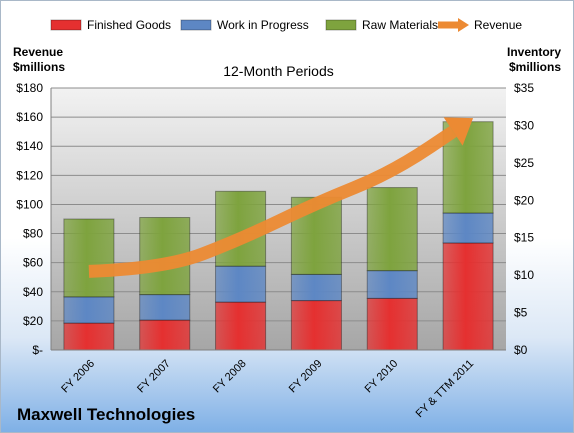 The image size is (574, 433). What do you see at coordinates (33, 263) in the screenshot?
I see `left-tick-label: $60` at bounding box center [33, 263].